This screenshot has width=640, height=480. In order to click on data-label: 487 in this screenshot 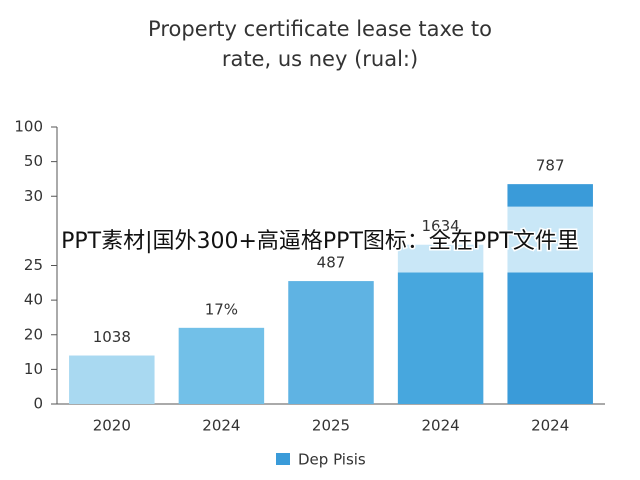, I will do `click(331, 263)`.